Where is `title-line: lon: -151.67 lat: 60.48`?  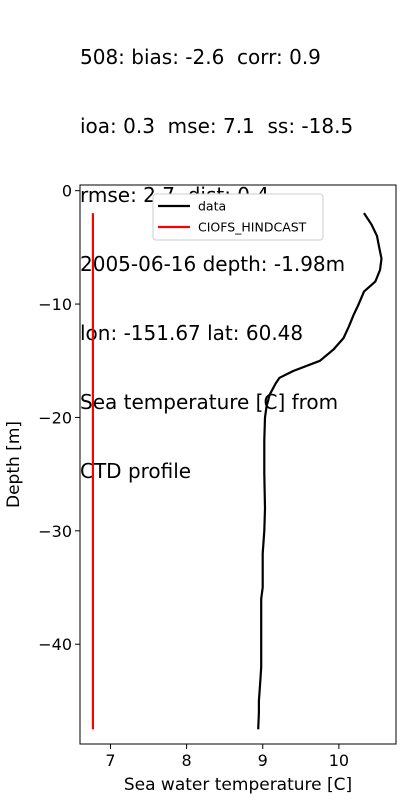
title-line: lon: -151.67 lat: 60.48 is located at coordinates (192, 333).